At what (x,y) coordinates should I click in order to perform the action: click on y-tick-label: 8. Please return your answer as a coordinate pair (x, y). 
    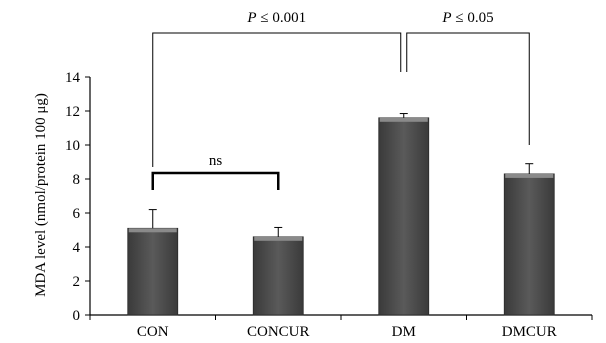
    Looking at the image, I should click on (77, 180).